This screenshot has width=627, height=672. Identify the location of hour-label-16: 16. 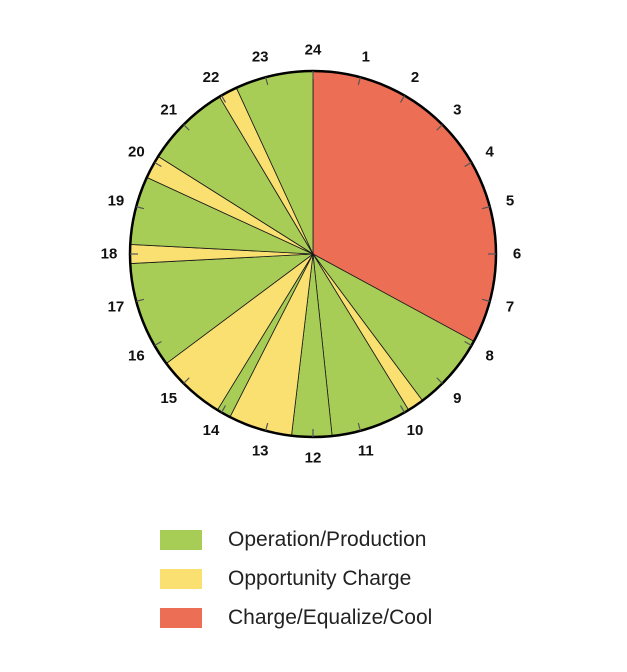
(136, 356).